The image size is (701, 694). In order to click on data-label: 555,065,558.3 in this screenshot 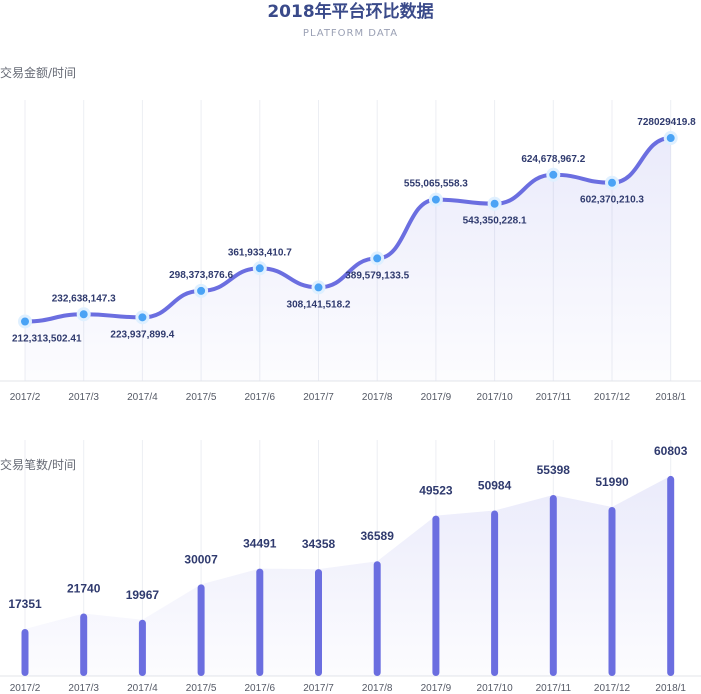, I will do `click(436, 184)`.